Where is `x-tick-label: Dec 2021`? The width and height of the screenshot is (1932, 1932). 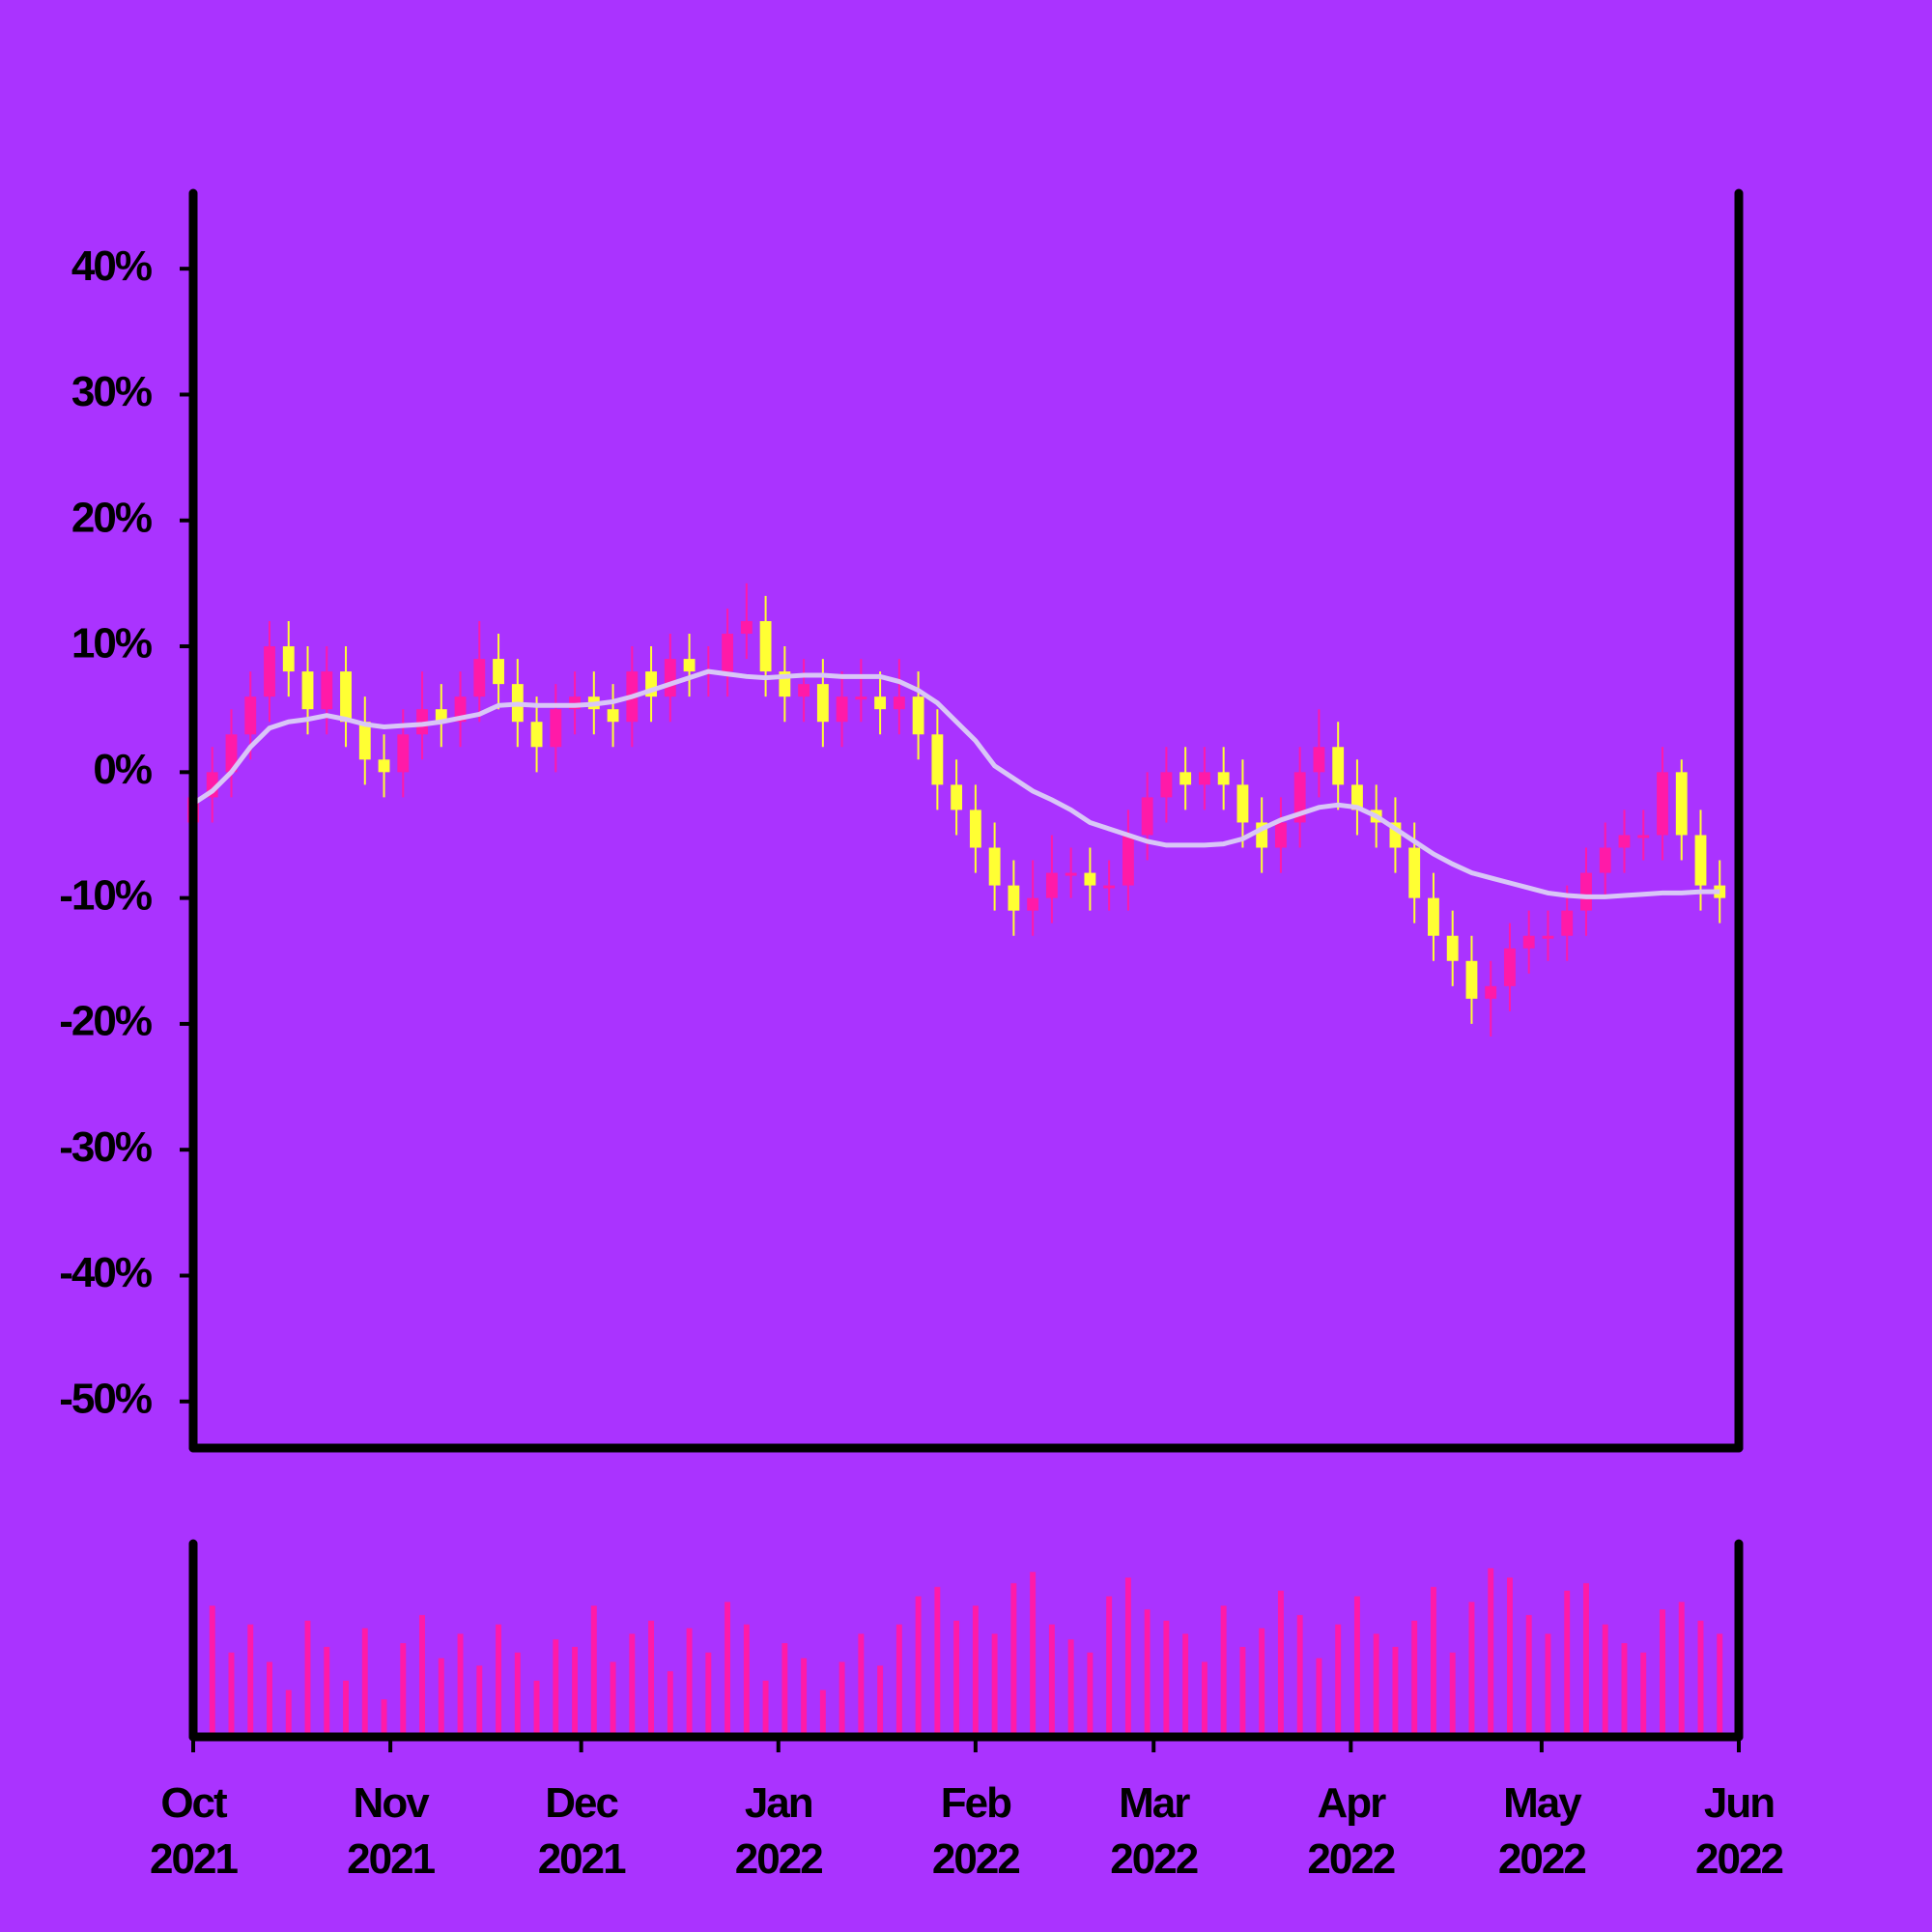
x-tick-label: Dec 2021 is located at coordinates (582, 1831).